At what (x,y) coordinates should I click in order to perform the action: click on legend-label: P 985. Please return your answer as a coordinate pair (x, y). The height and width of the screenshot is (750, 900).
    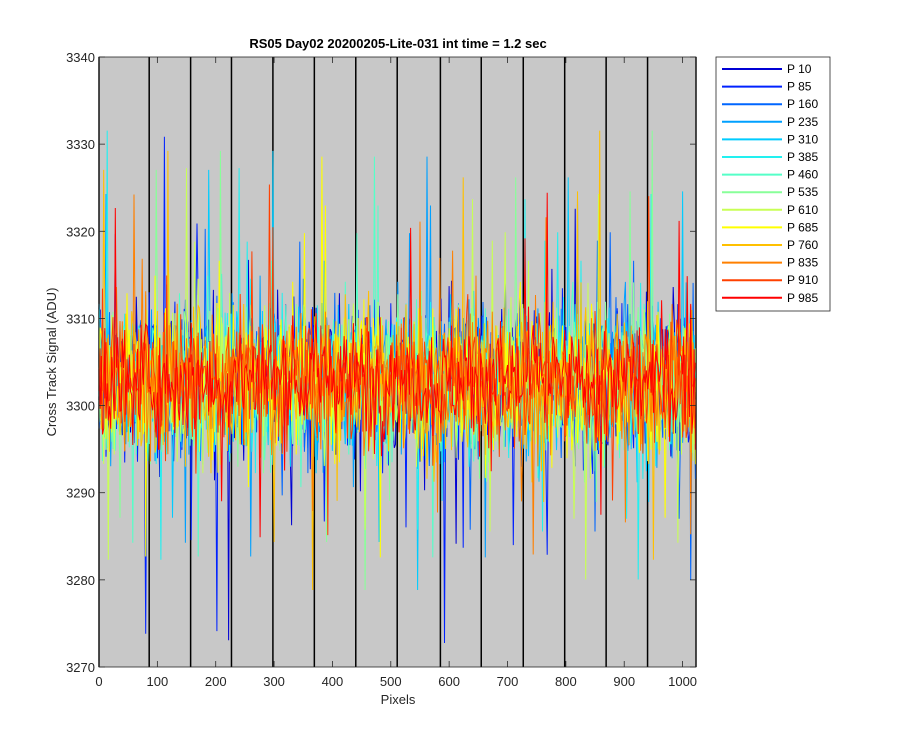
    Looking at the image, I should click on (802, 298).